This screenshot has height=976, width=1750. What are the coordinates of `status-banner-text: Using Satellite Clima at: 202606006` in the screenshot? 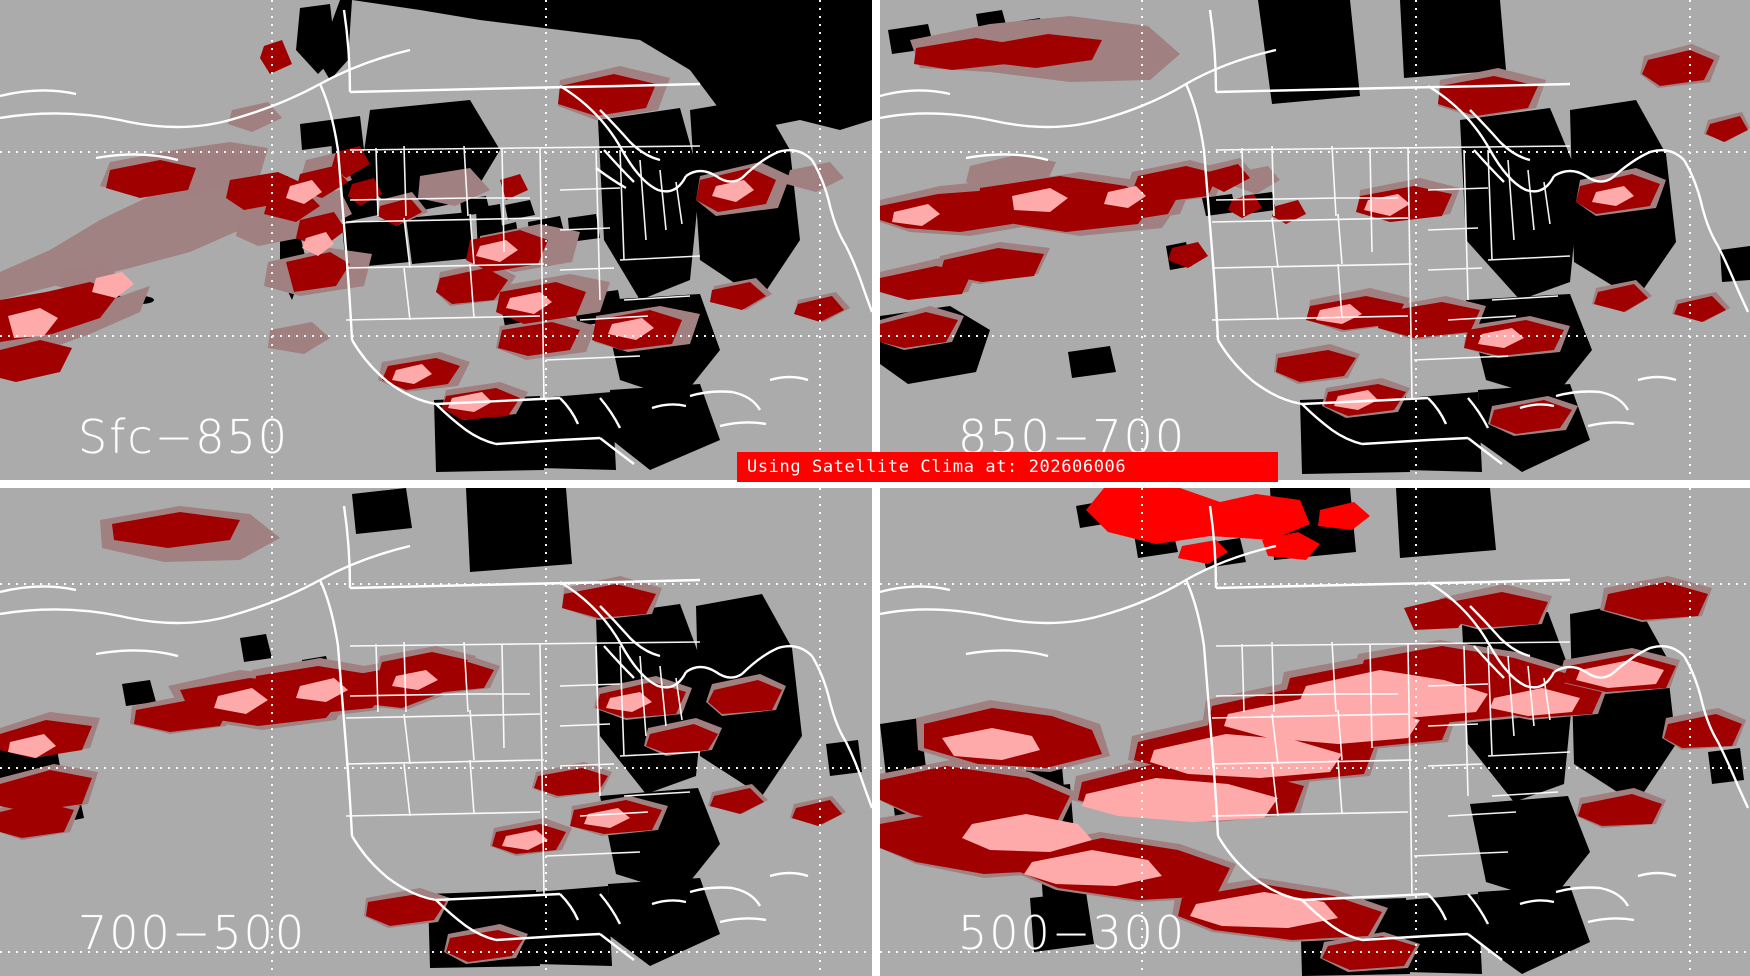 It's located at (937, 467).